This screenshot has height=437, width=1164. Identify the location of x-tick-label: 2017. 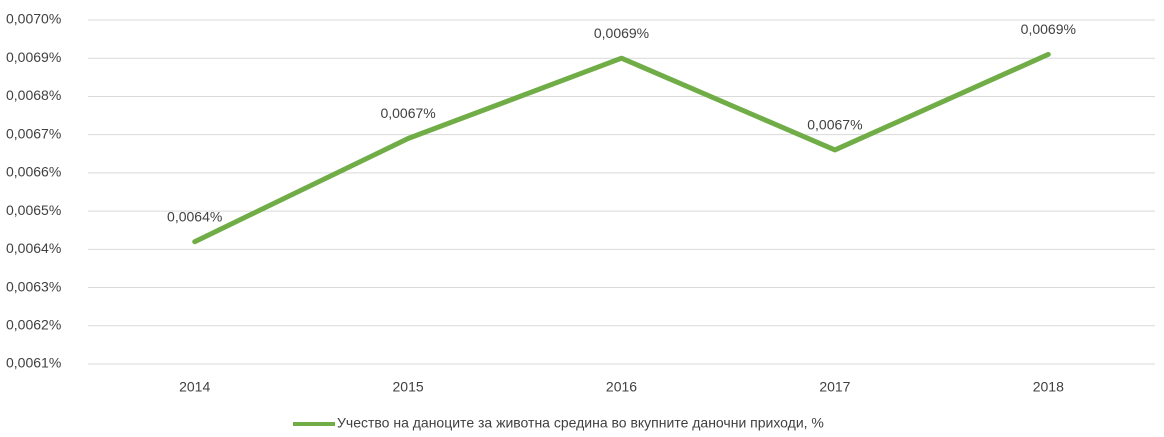
(834, 387).